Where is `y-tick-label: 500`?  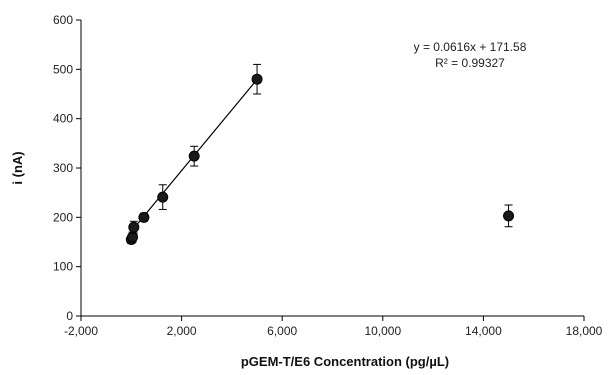
y-tick-label: 500 is located at coordinates (63, 69).